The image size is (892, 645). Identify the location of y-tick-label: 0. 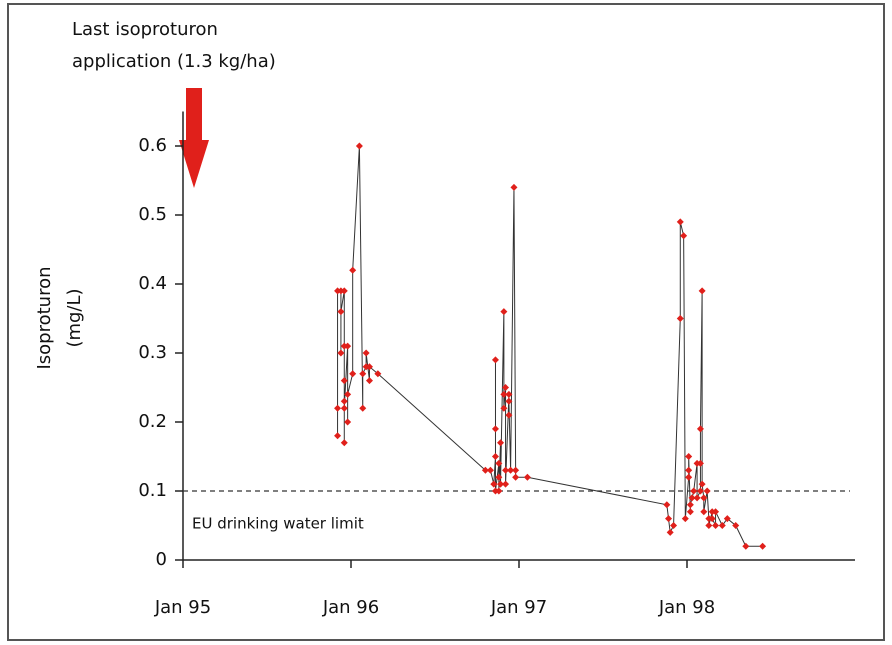
(161, 559).